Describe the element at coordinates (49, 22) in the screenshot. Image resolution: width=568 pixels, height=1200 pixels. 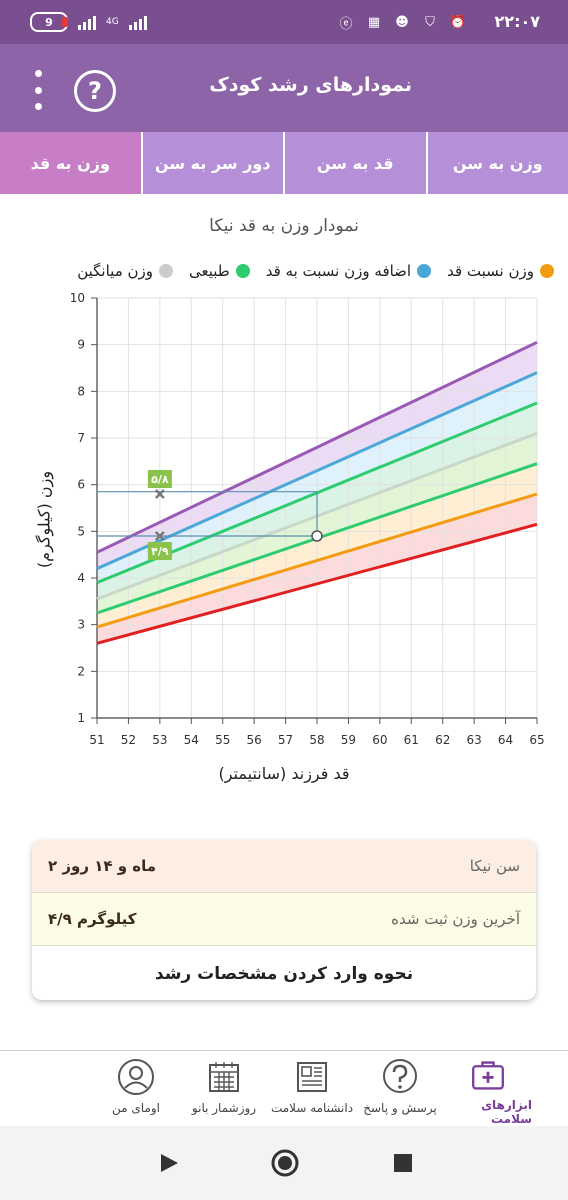
I see `battery-icon: 9` at that location.